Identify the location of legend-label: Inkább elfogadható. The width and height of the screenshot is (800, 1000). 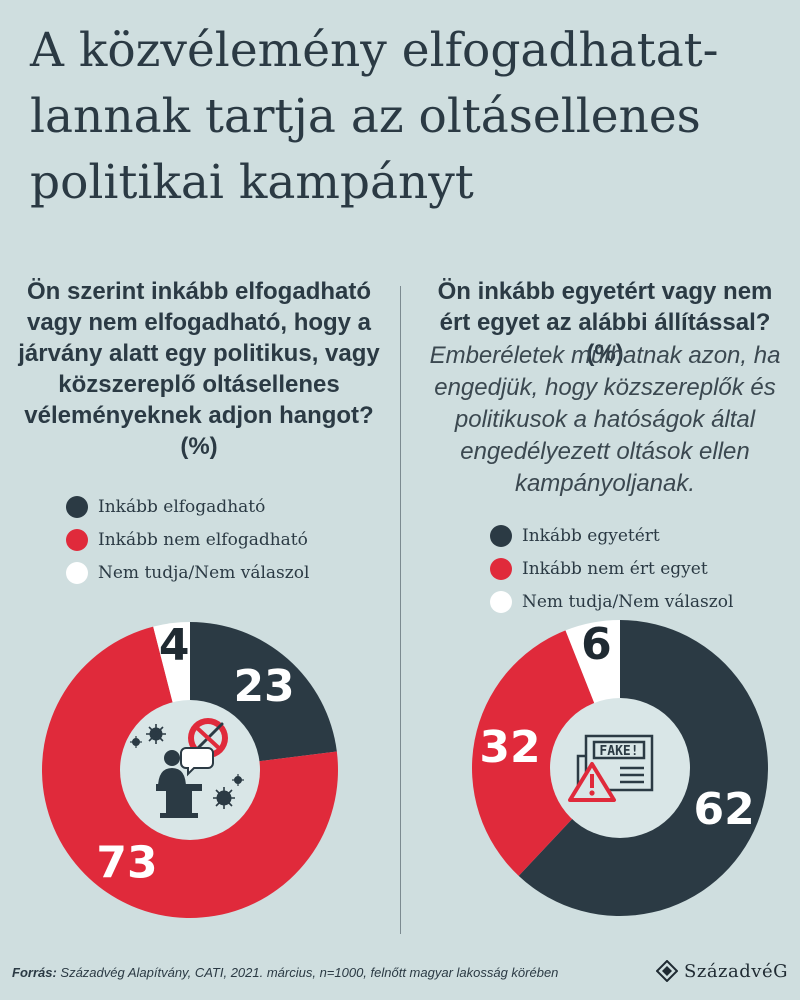
(182, 506).